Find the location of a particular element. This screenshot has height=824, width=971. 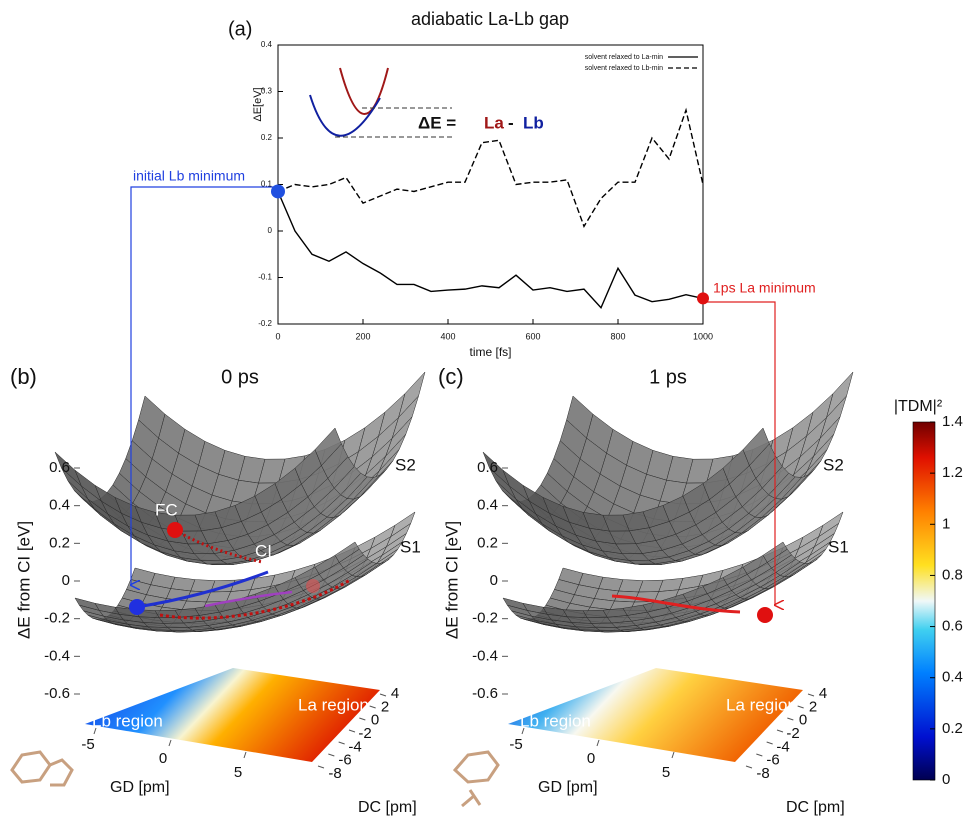

floors is located at coordinates (444, 715).